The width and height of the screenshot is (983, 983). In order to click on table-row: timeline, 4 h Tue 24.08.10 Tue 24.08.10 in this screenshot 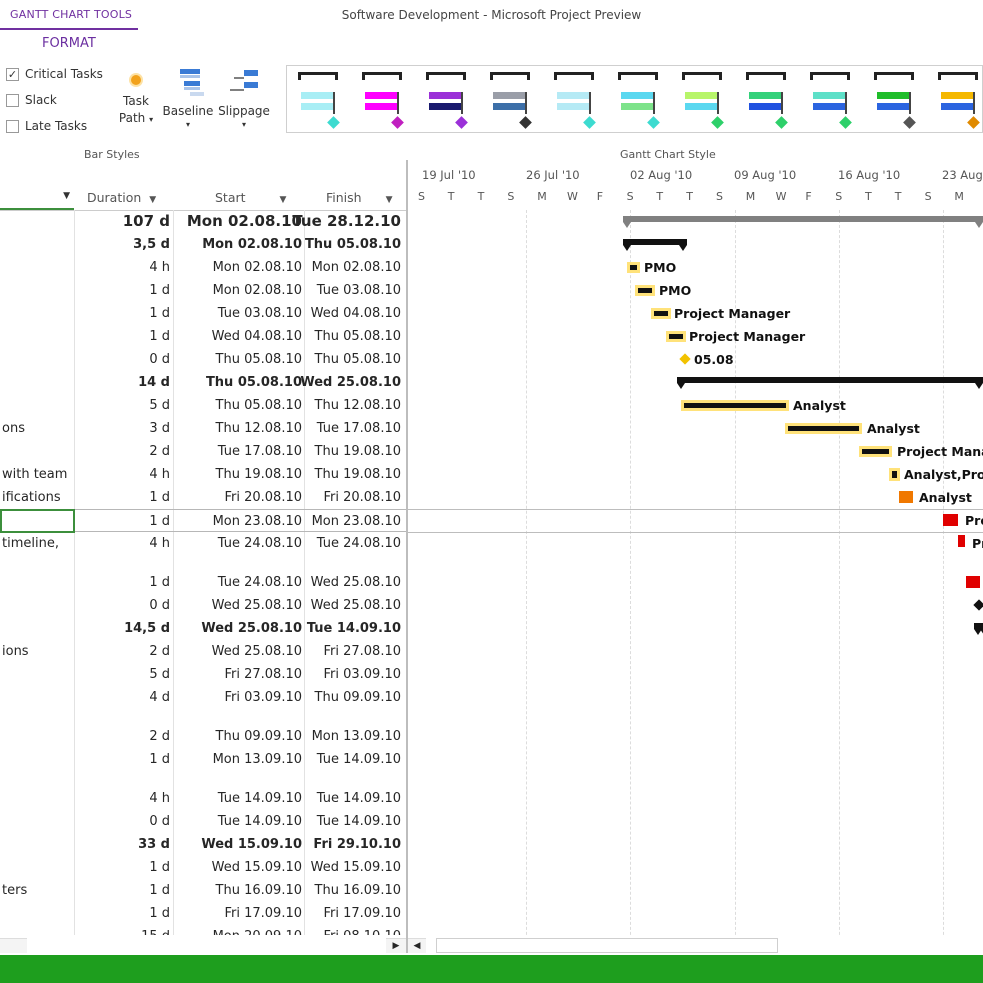, I will do `click(203, 551)`.